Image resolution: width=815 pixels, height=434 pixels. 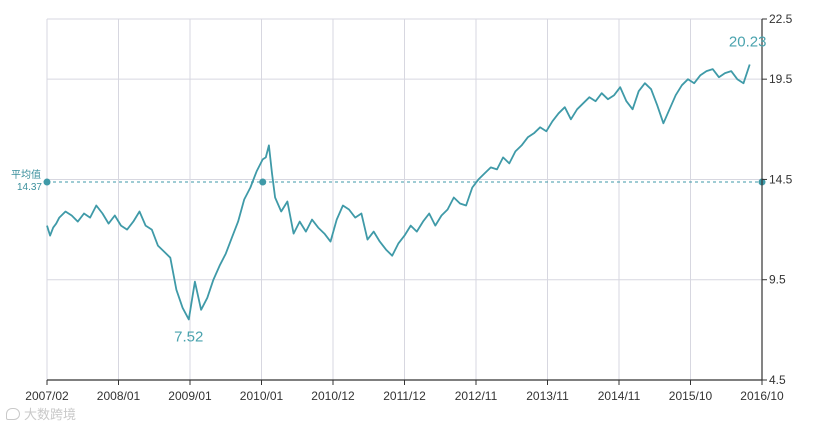 What do you see at coordinates (404, 182) in the screenshot?
I see `average-layer` at bounding box center [404, 182].